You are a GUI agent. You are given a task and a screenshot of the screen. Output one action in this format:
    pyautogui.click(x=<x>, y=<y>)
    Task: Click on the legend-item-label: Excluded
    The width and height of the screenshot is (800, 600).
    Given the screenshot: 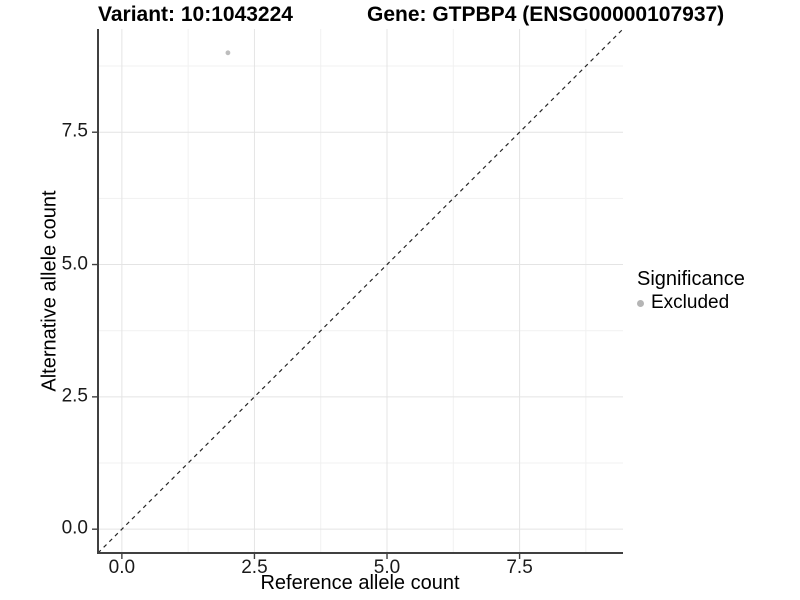 What is the action you would take?
    pyautogui.click(x=690, y=302)
    